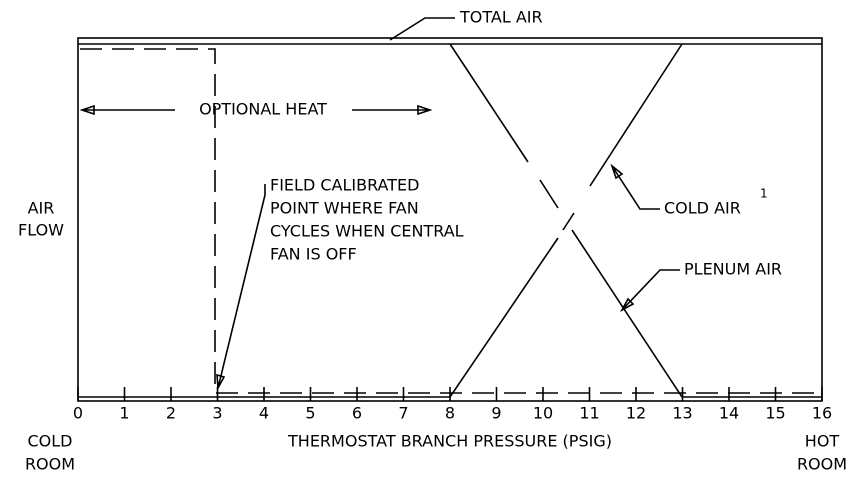 This screenshot has width=850, height=479. What do you see at coordinates (41, 230) in the screenshot?
I see `y-axis-label: FLOW` at bounding box center [41, 230].